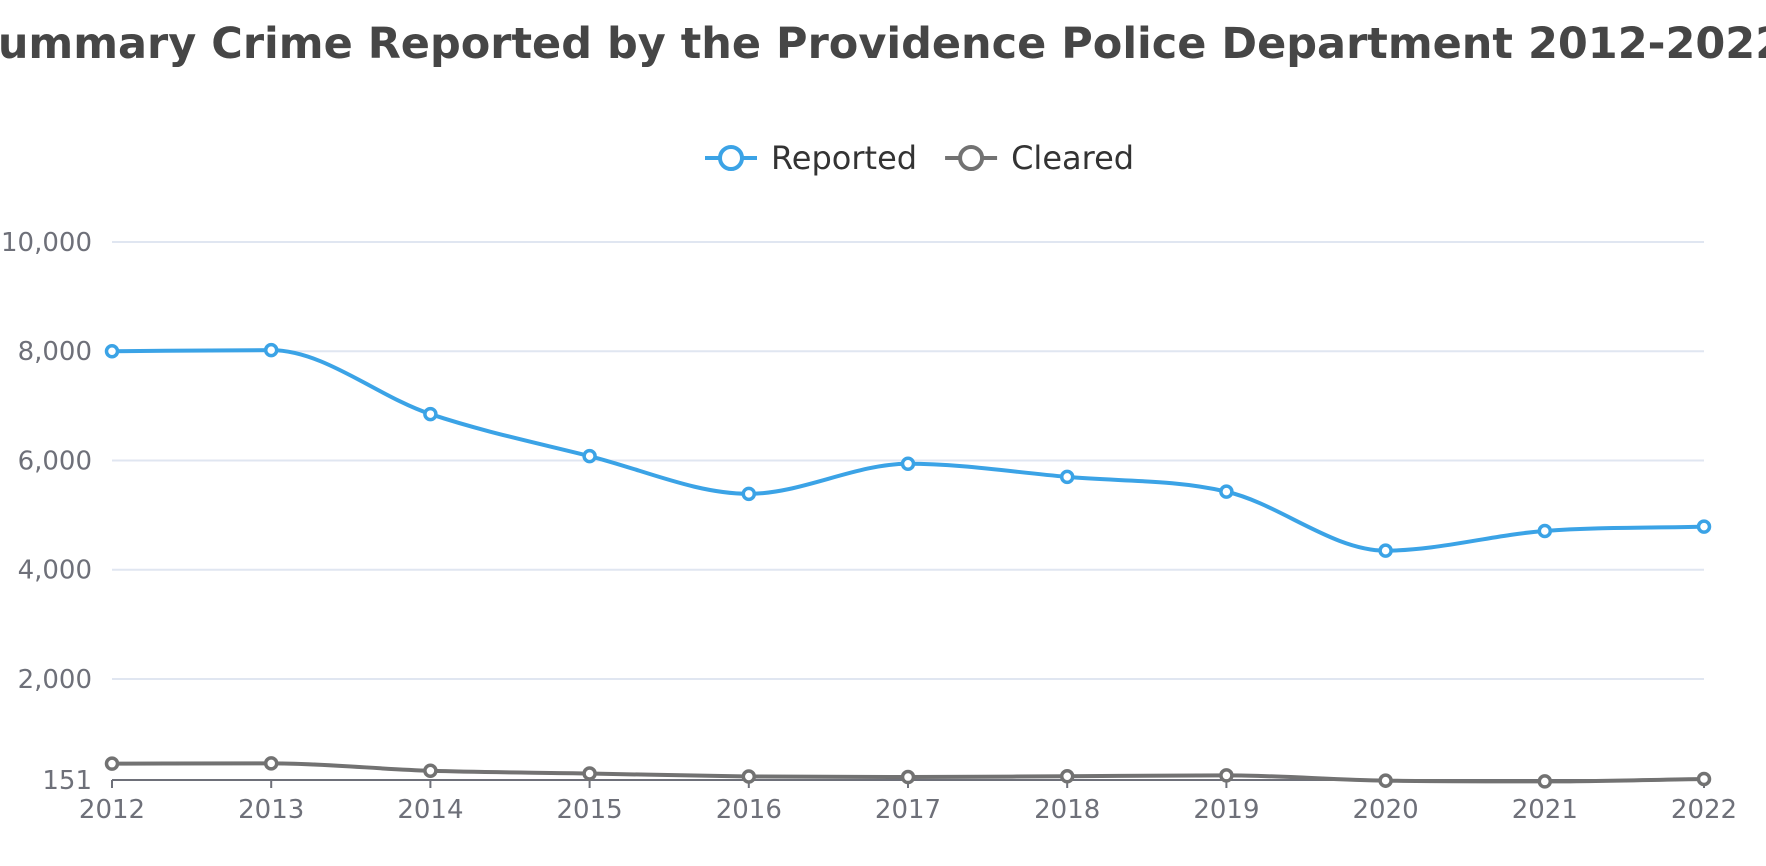 This screenshot has height=866, width=1766. I want to click on y-tick-label: 10,000, so click(46, 243).